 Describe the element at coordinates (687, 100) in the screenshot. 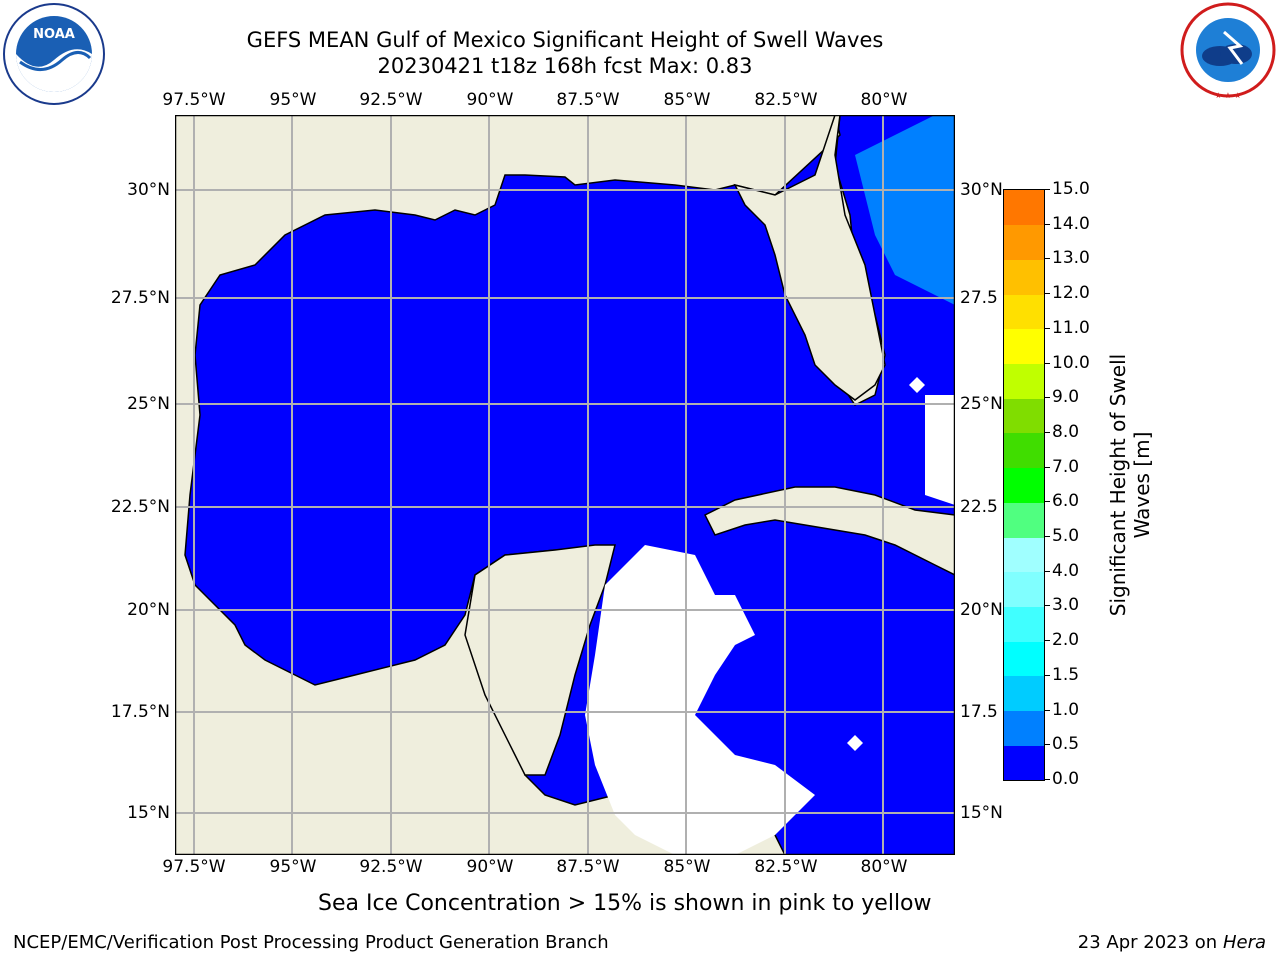

I see `lon-label-top: 85°W` at that location.